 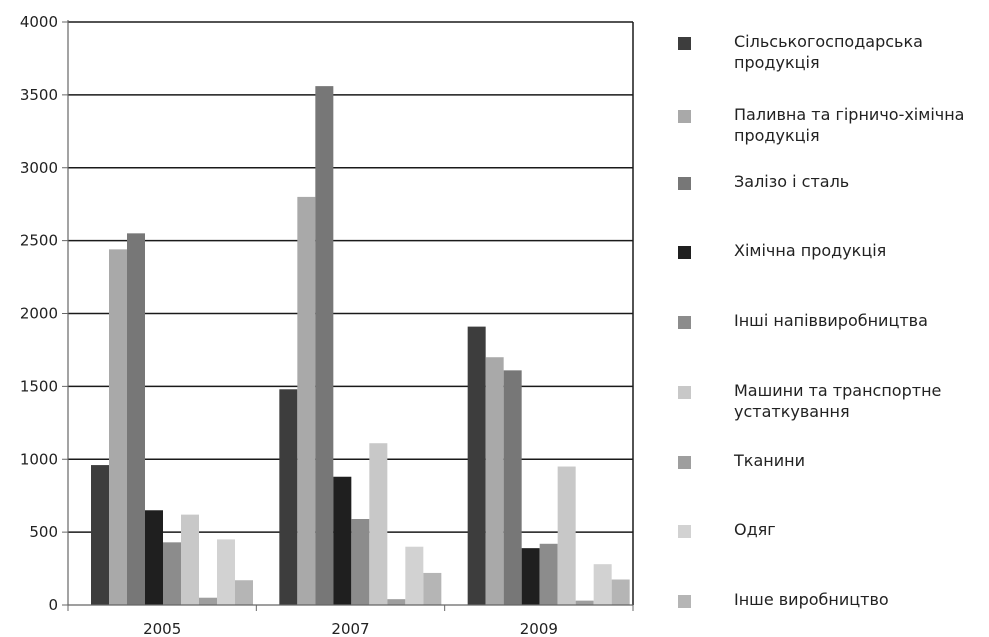 What do you see at coordinates (39, 386) in the screenshot?
I see `y-tick-label: 1500` at bounding box center [39, 386].